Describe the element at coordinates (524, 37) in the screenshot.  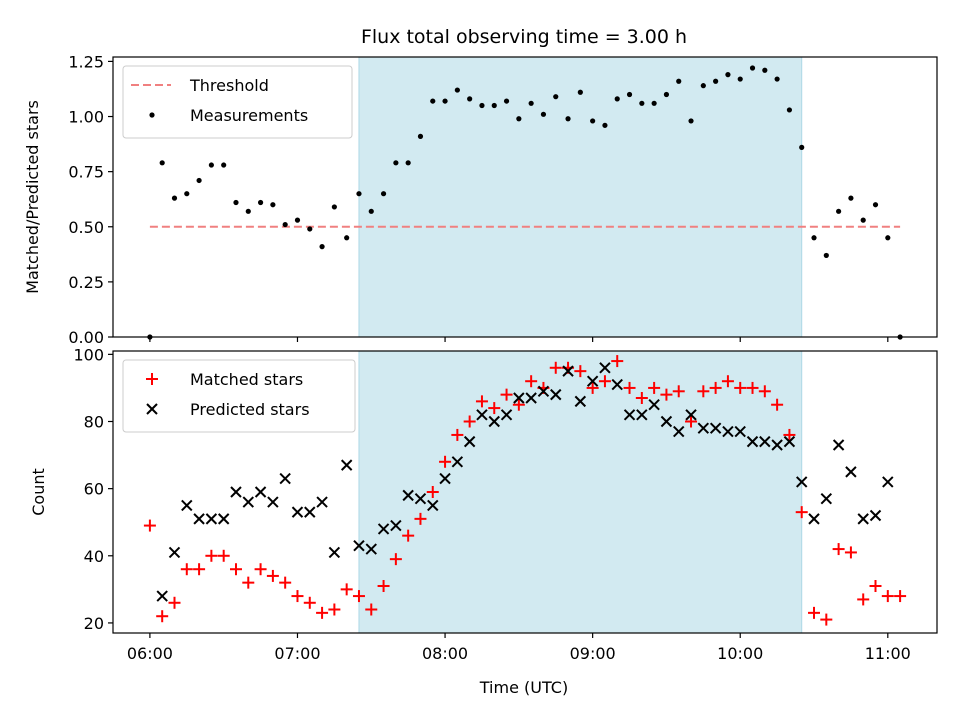
I see `chart-title: Flux total observing time = 3.00 h` at that location.